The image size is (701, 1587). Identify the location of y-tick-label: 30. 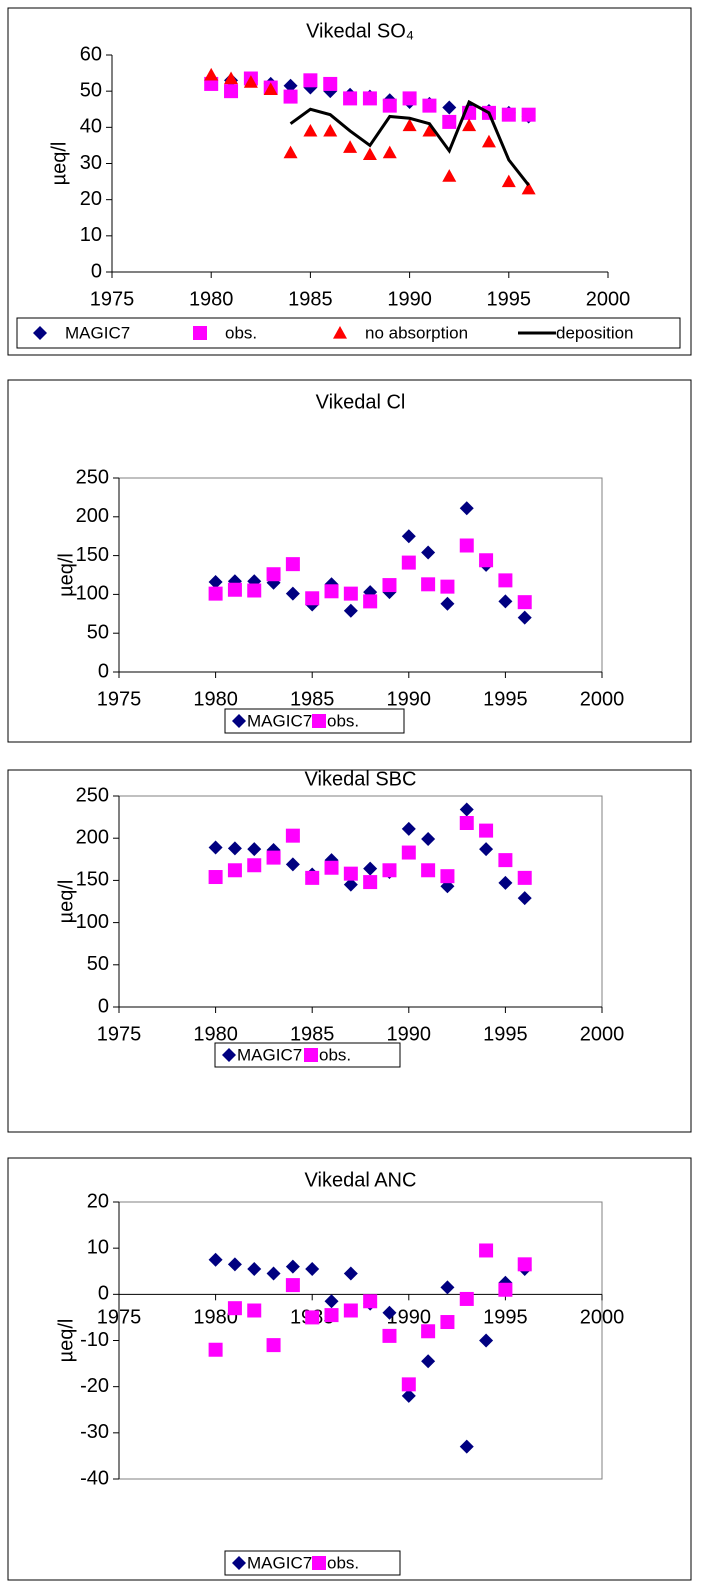
(91, 163).